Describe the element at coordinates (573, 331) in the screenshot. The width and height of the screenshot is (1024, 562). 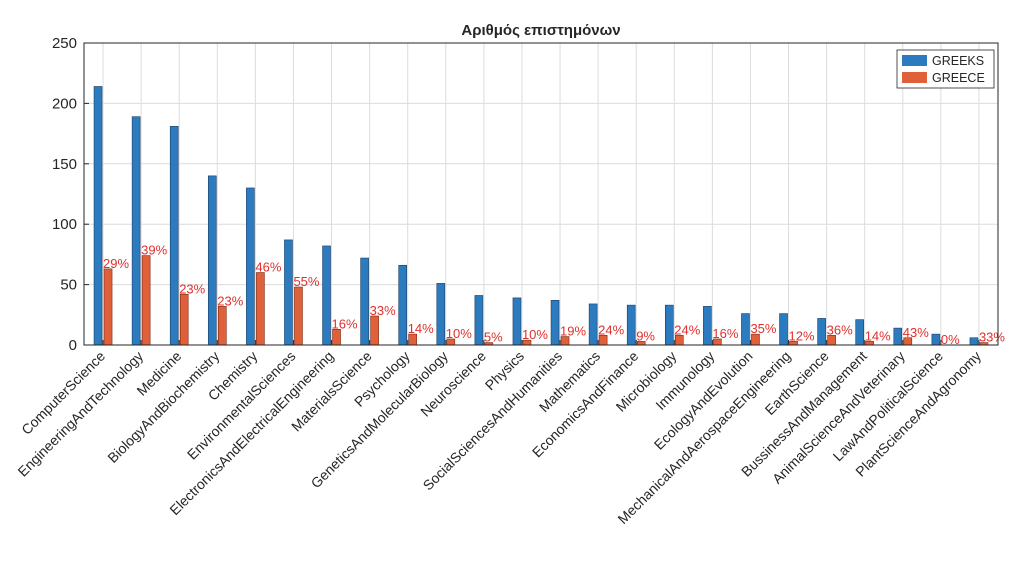
I see `percent-label: 19%` at that location.